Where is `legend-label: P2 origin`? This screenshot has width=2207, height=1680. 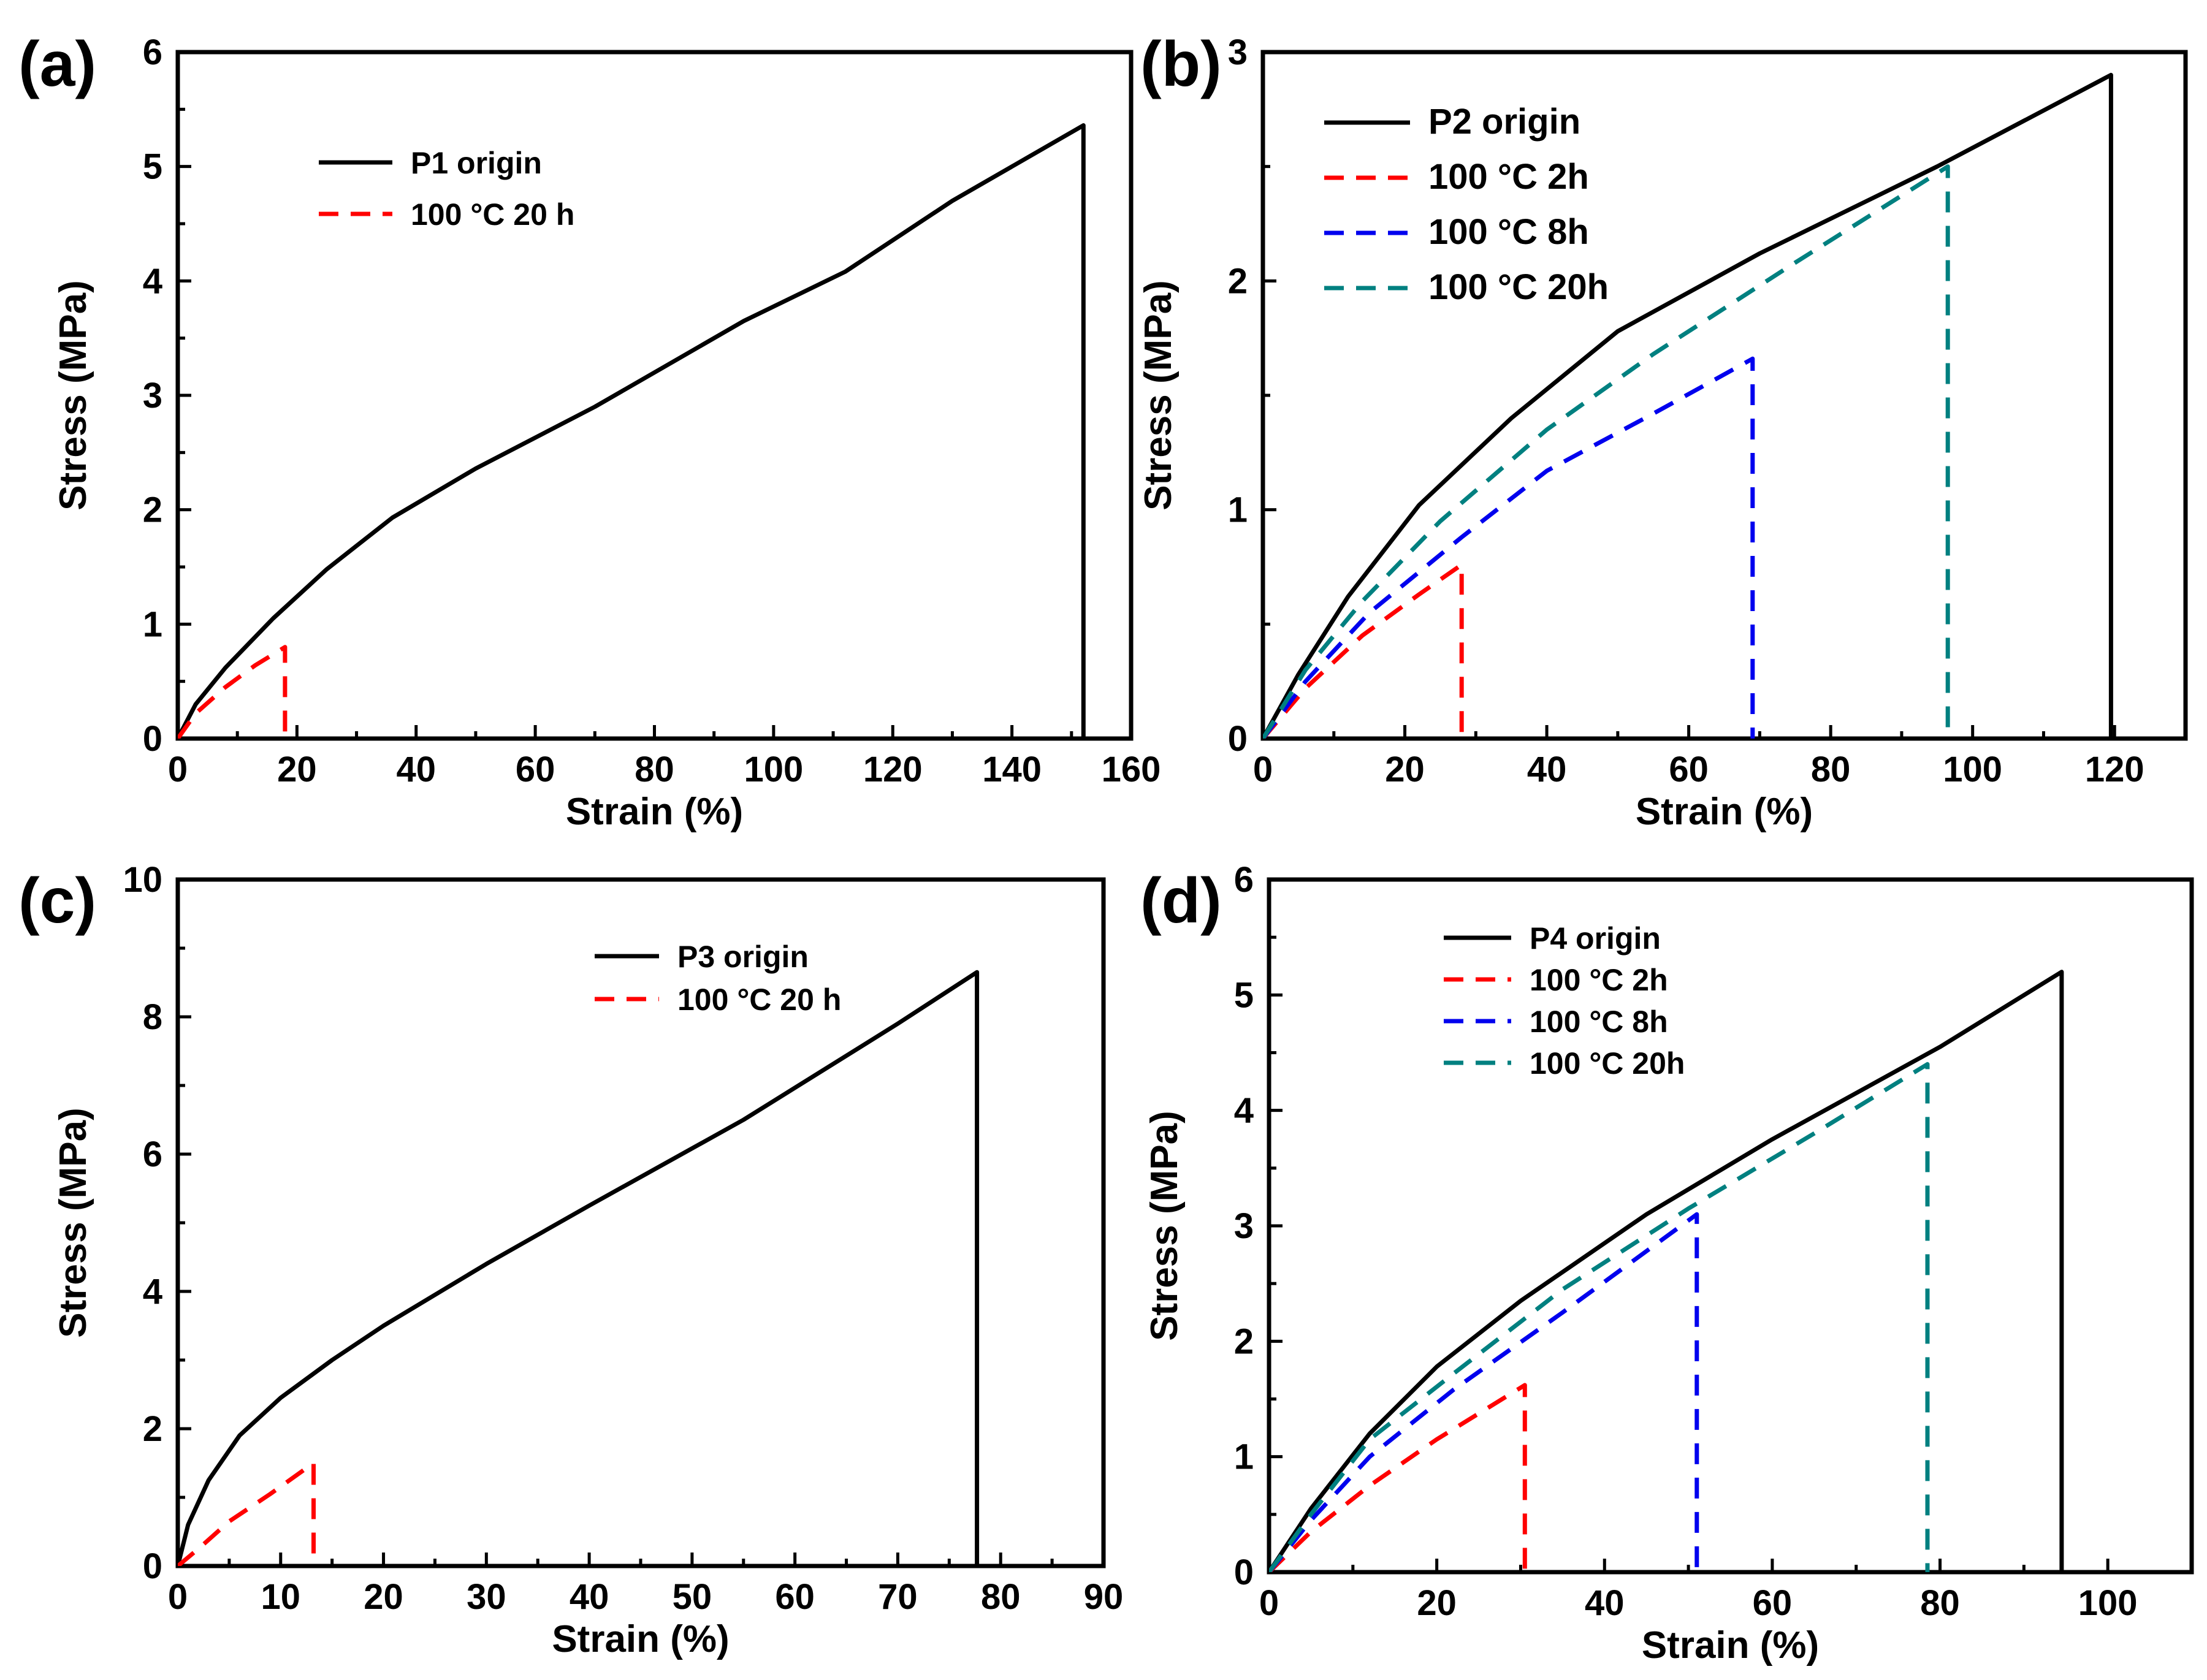 legend-label: P2 origin is located at coordinates (1504, 122).